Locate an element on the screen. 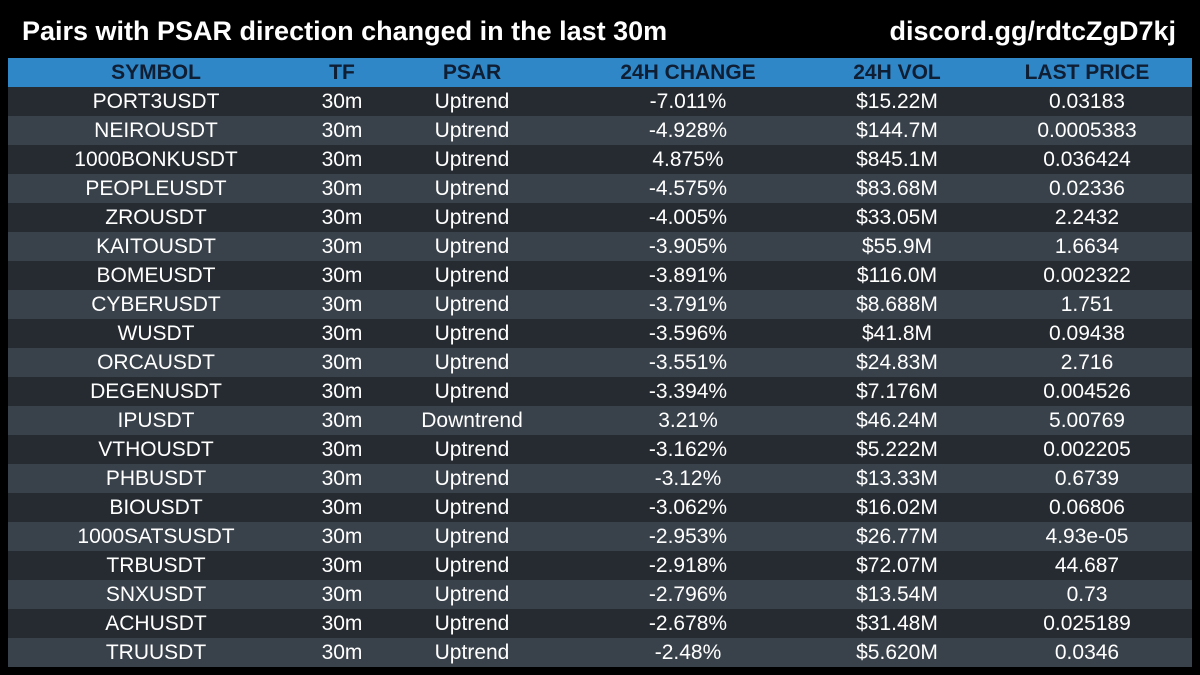  cell-24h-change: -3.394% is located at coordinates (688, 391).